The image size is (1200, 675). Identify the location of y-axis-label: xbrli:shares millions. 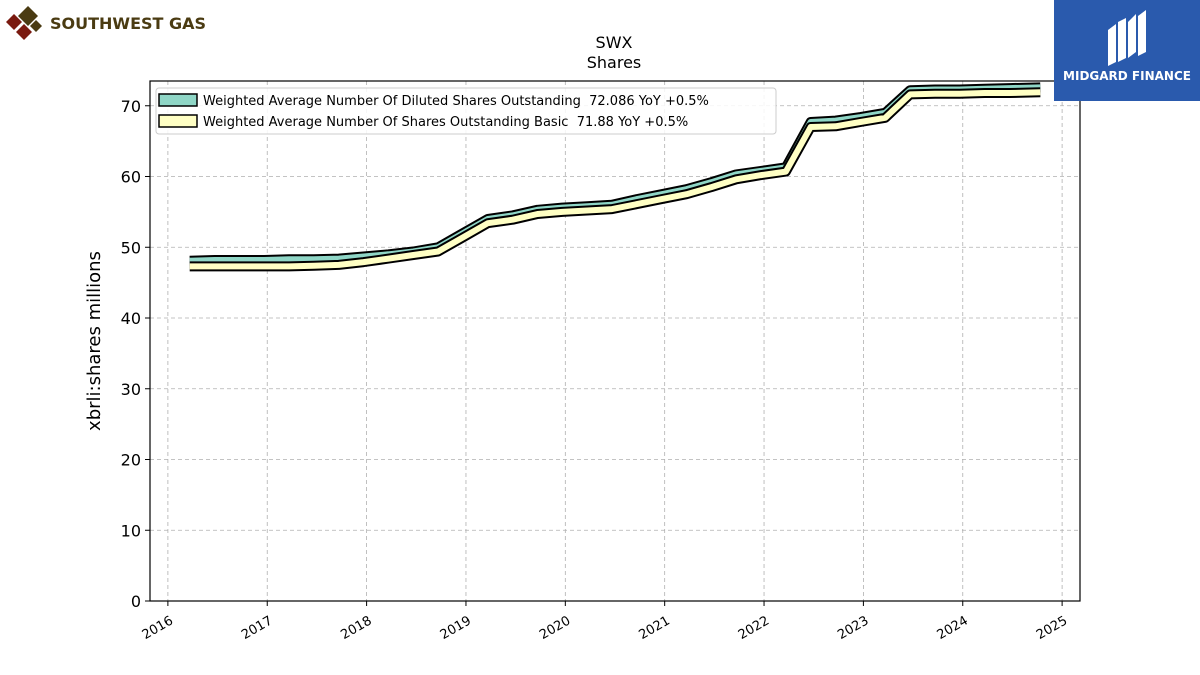
(94, 341).